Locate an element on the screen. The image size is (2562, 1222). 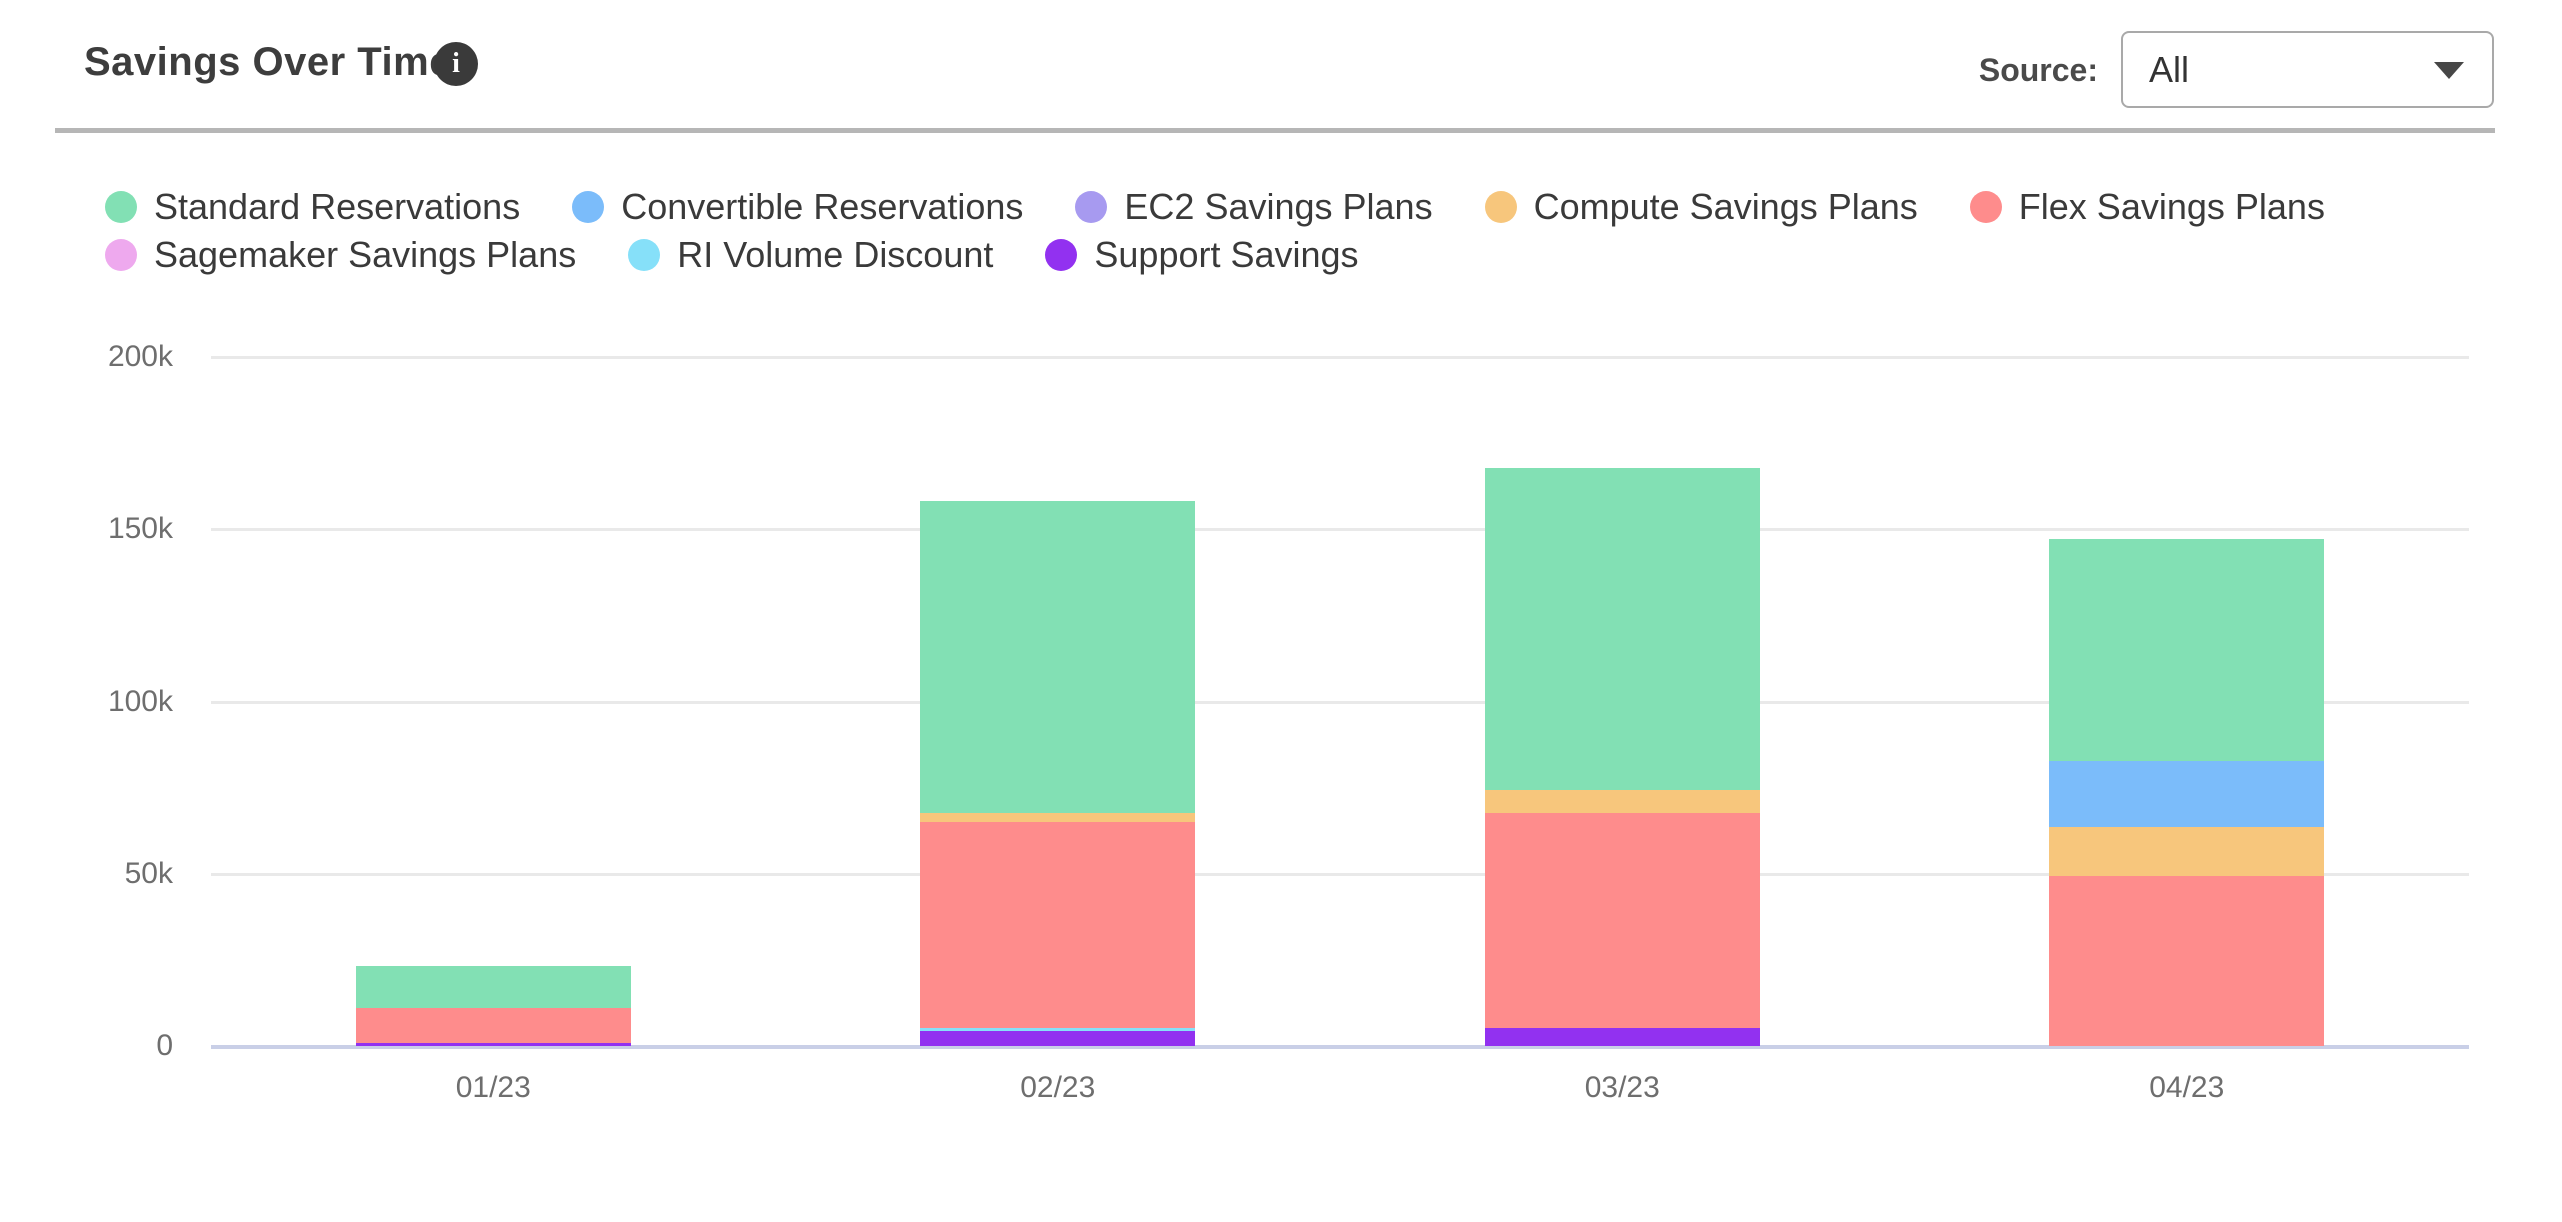
chevron-down-icon is located at coordinates (2449, 70).